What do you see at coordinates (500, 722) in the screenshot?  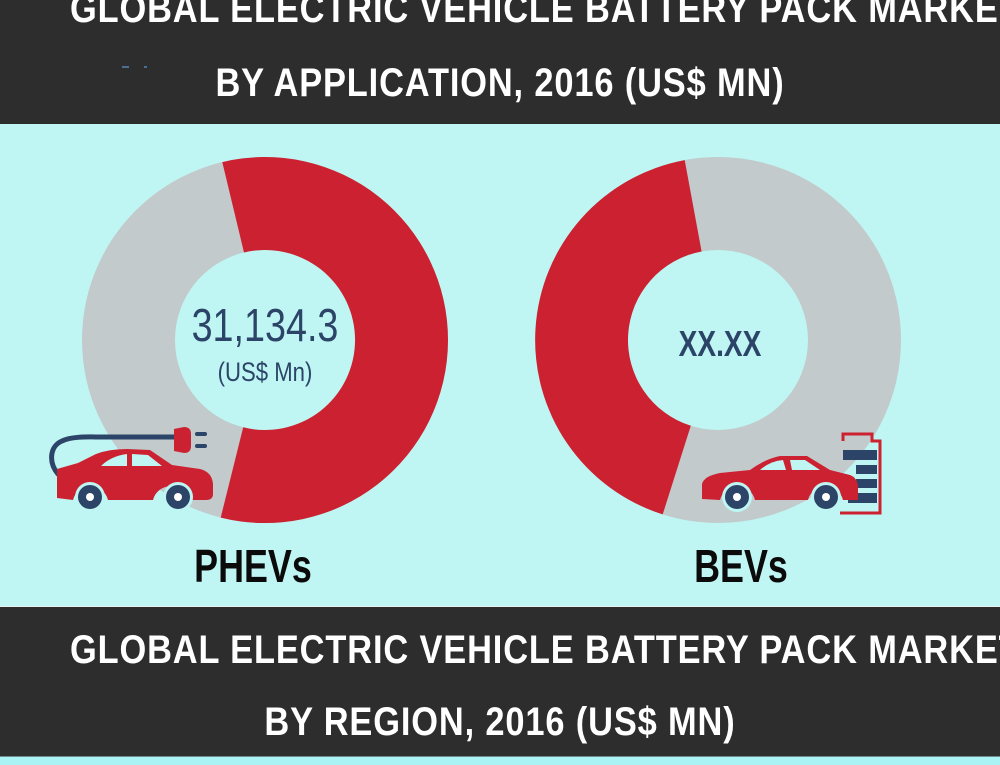 I see `region-title-line2: BY REGION, 2016 (US$ MN)` at bounding box center [500, 722].